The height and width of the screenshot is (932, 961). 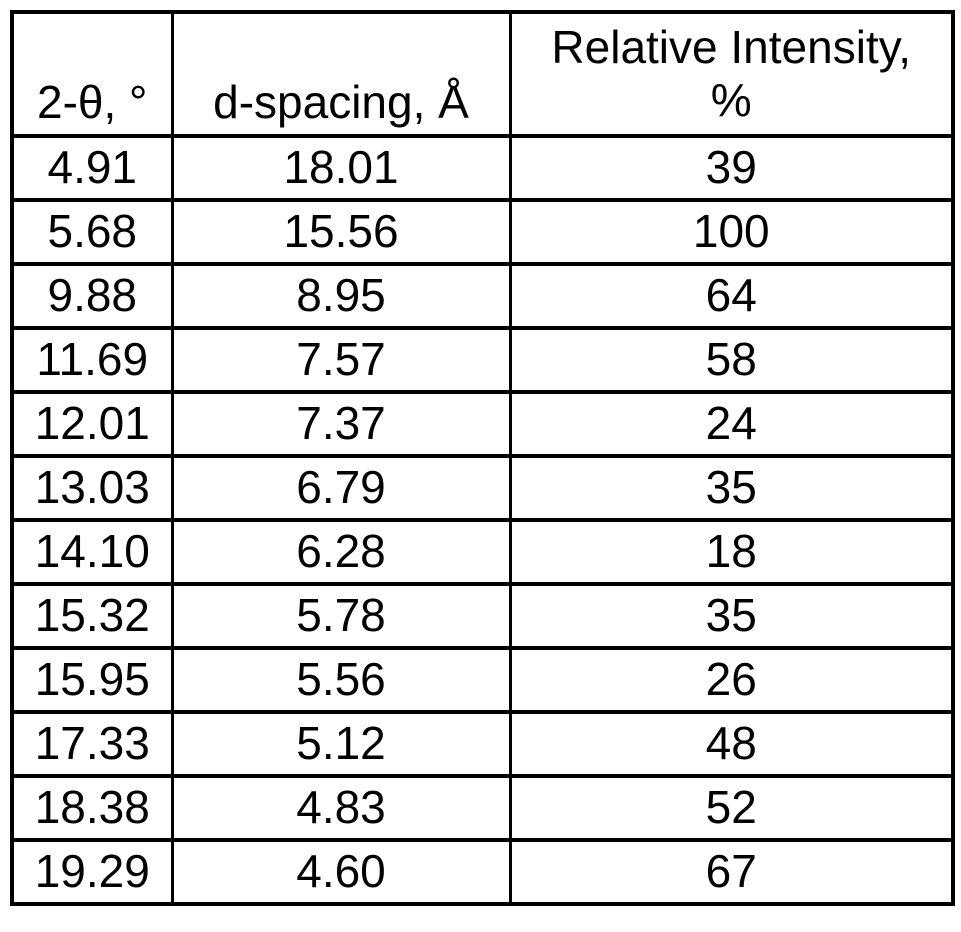 I want to click on table-row: 13.03 6.79 35, so click(x=482, y=488).